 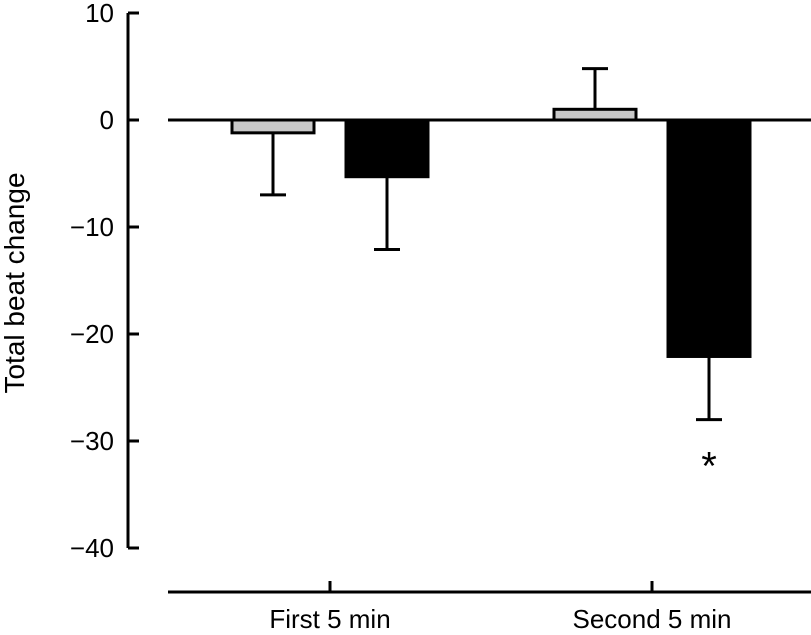 I want to click on y-axis-title: Total beat change, so click(x=15, y=282).